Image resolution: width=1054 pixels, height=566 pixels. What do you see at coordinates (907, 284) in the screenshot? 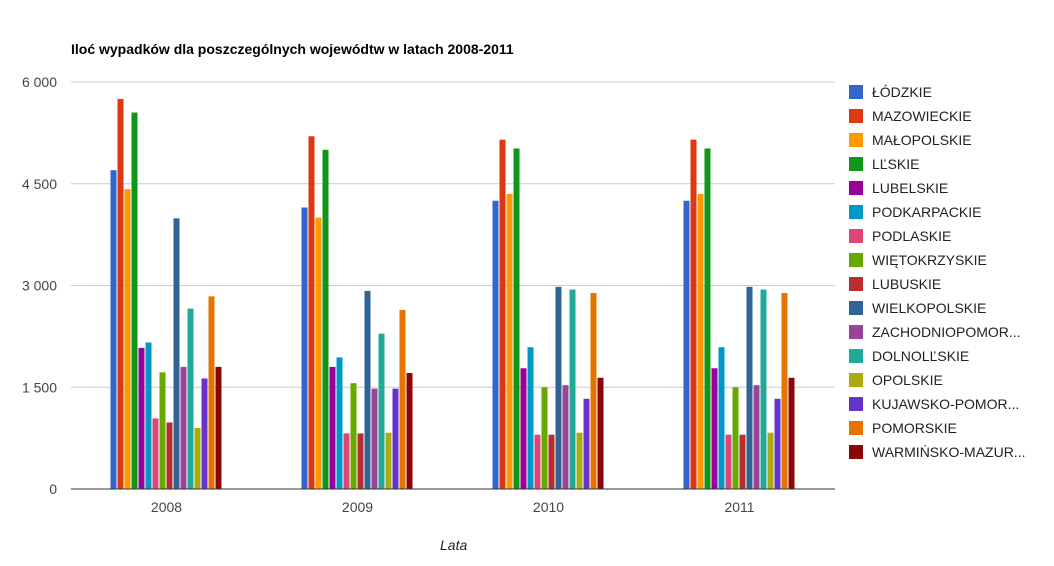
I see `legend-label: LUBUSKIE` at bounding box center [907, 284].